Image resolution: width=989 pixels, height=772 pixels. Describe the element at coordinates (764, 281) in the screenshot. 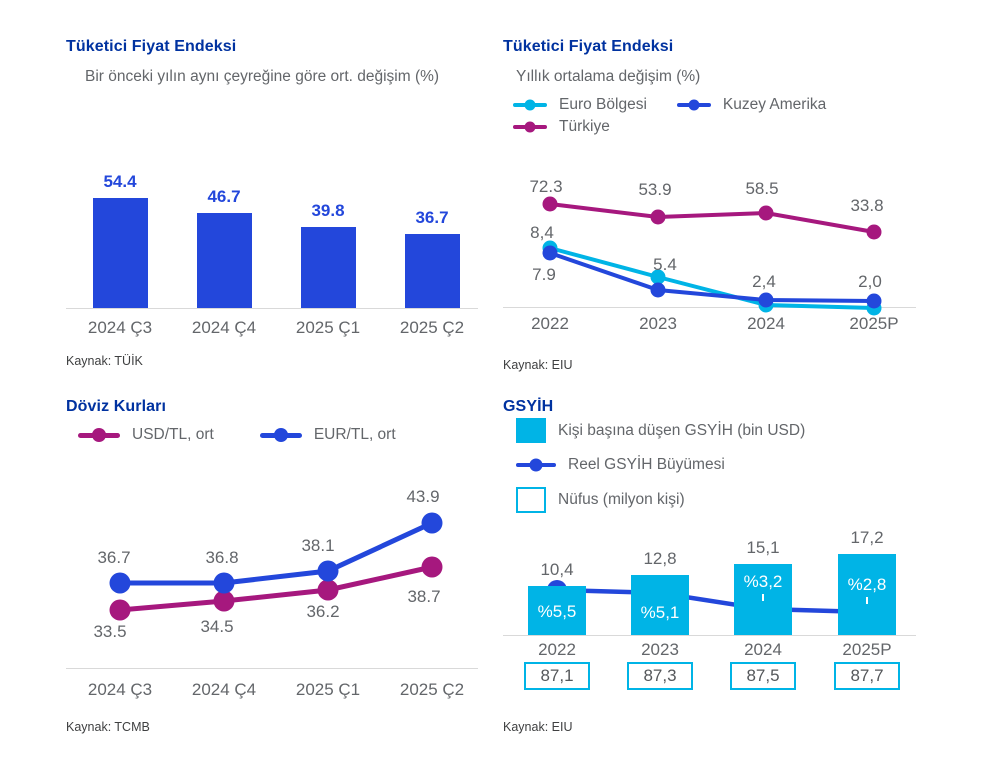

I see `point-value-label: 2,4` at that location.